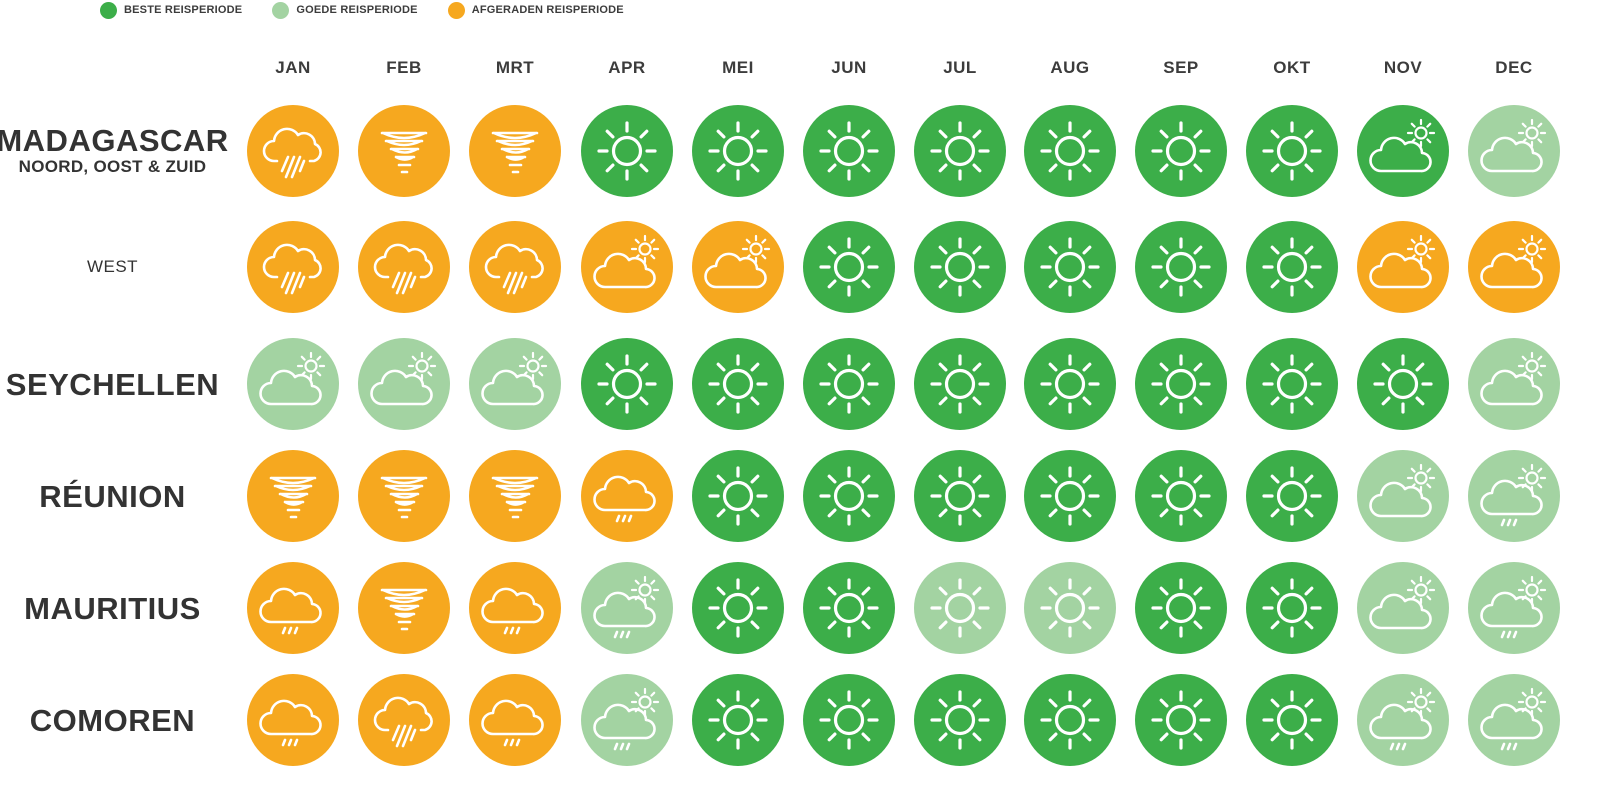 The width and height of the screenshot is (1600, 791). I want to click on destination-row: MADAGASCAR NOORD, OOST & ZUID, so click(800, 151).